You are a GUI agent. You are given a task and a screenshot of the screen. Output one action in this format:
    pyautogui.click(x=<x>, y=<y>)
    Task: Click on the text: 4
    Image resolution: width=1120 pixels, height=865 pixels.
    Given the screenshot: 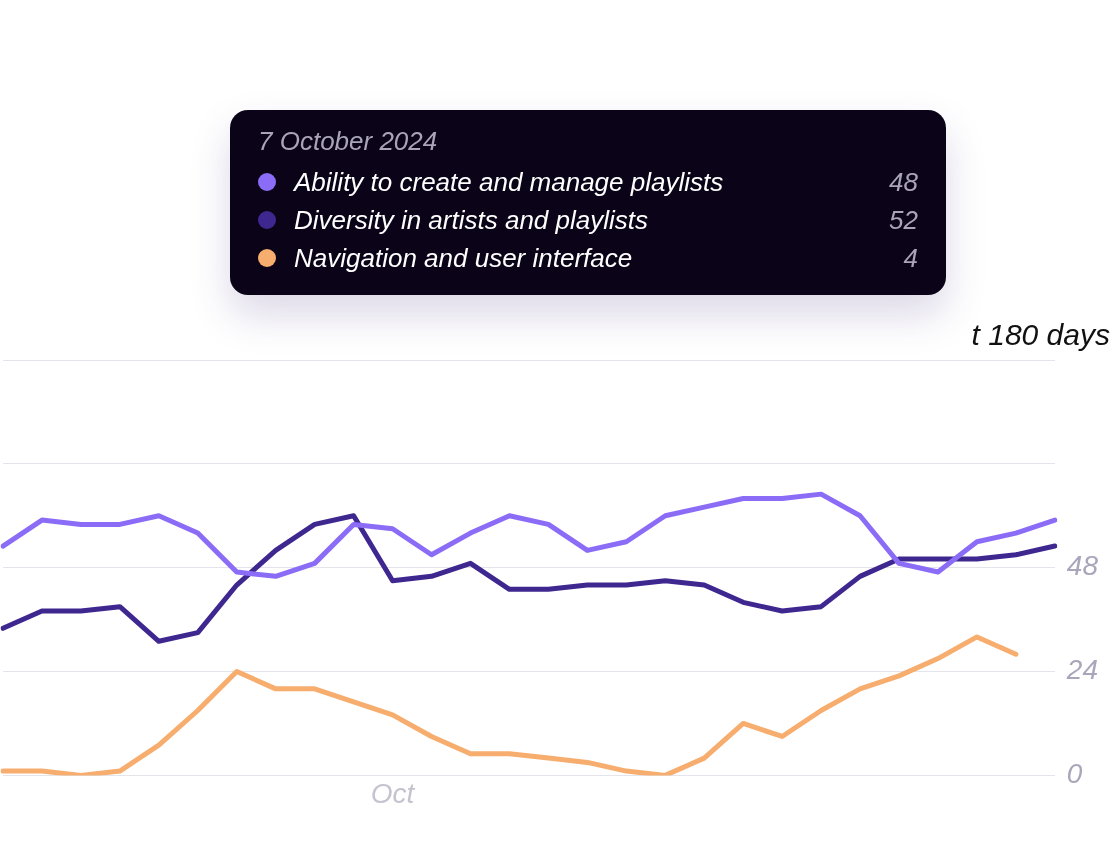 What is the action you would take?
    pyautogui.click(x=910, y=258)
    